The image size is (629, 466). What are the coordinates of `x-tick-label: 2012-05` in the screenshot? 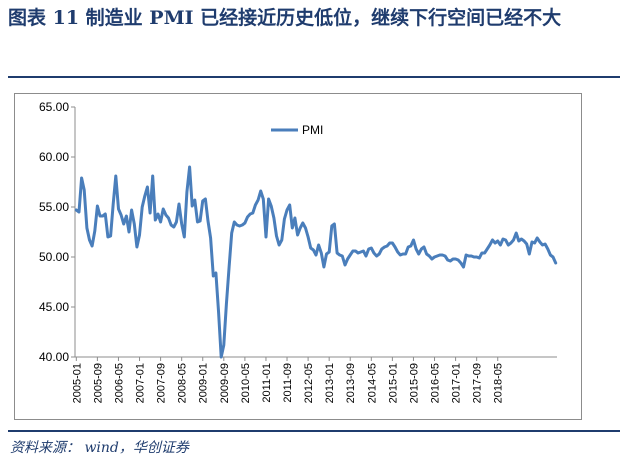 It's located at (309, 383).